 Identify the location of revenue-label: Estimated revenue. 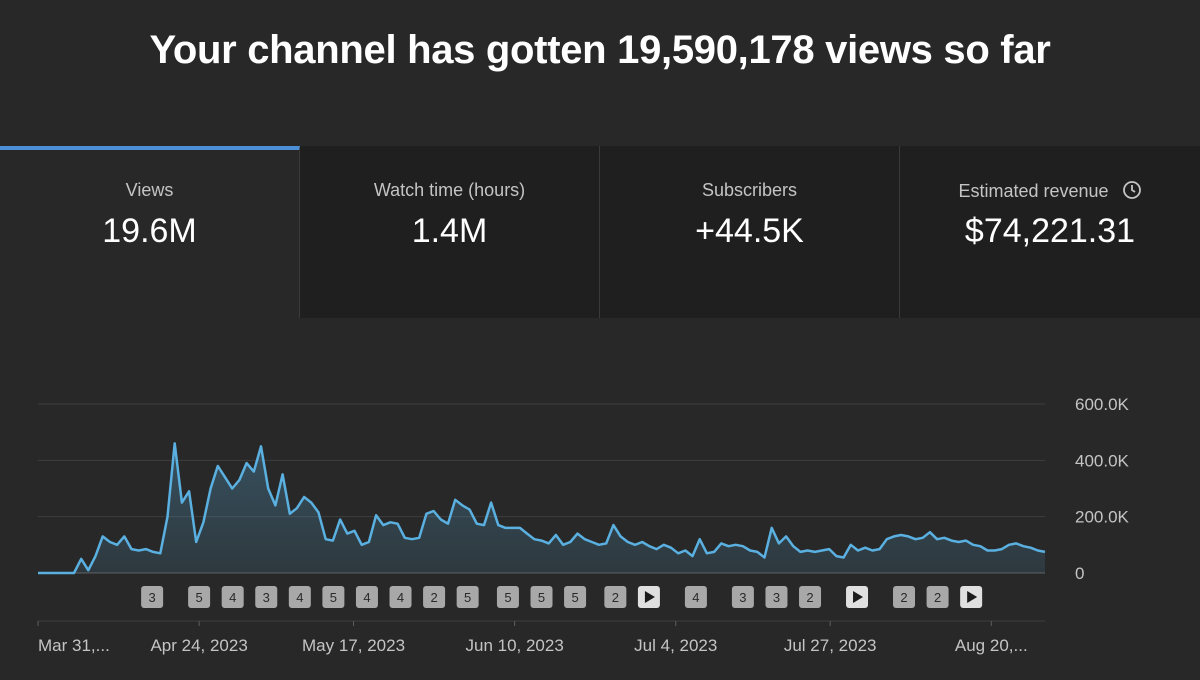
(1033, 191).